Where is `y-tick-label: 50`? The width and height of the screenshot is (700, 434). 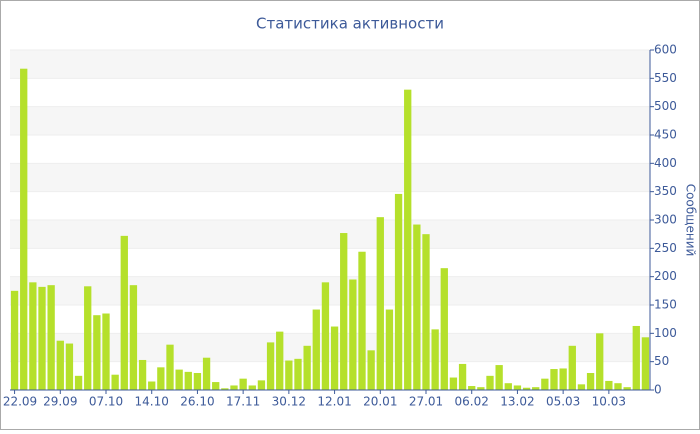
y-tick-label: 50 is located at coordinates (661, 361).